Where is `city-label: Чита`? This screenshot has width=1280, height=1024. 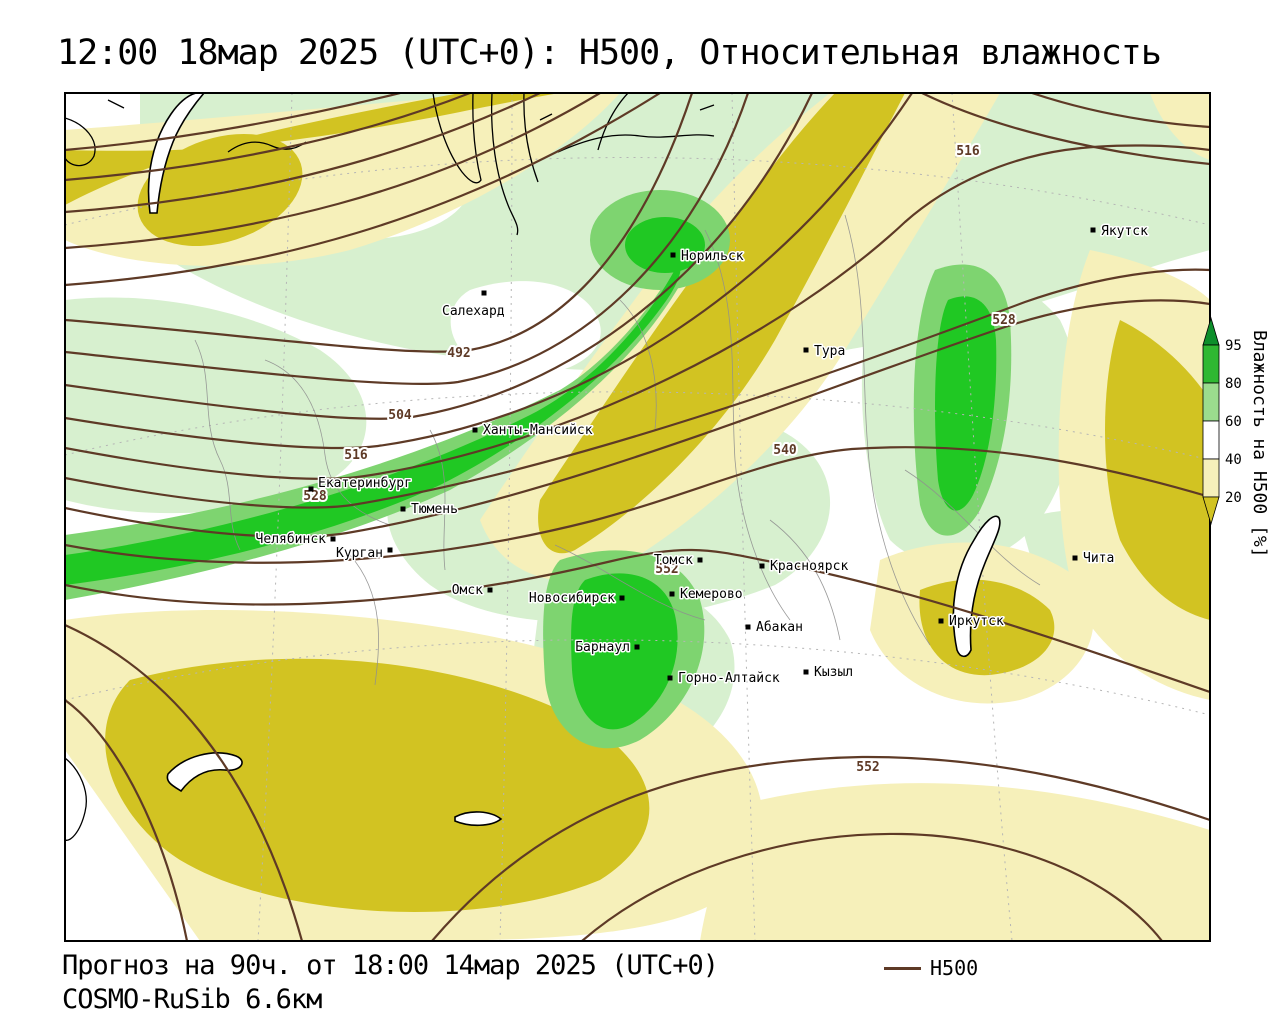
city-label: Чита is located at coordinates (1098, 558).